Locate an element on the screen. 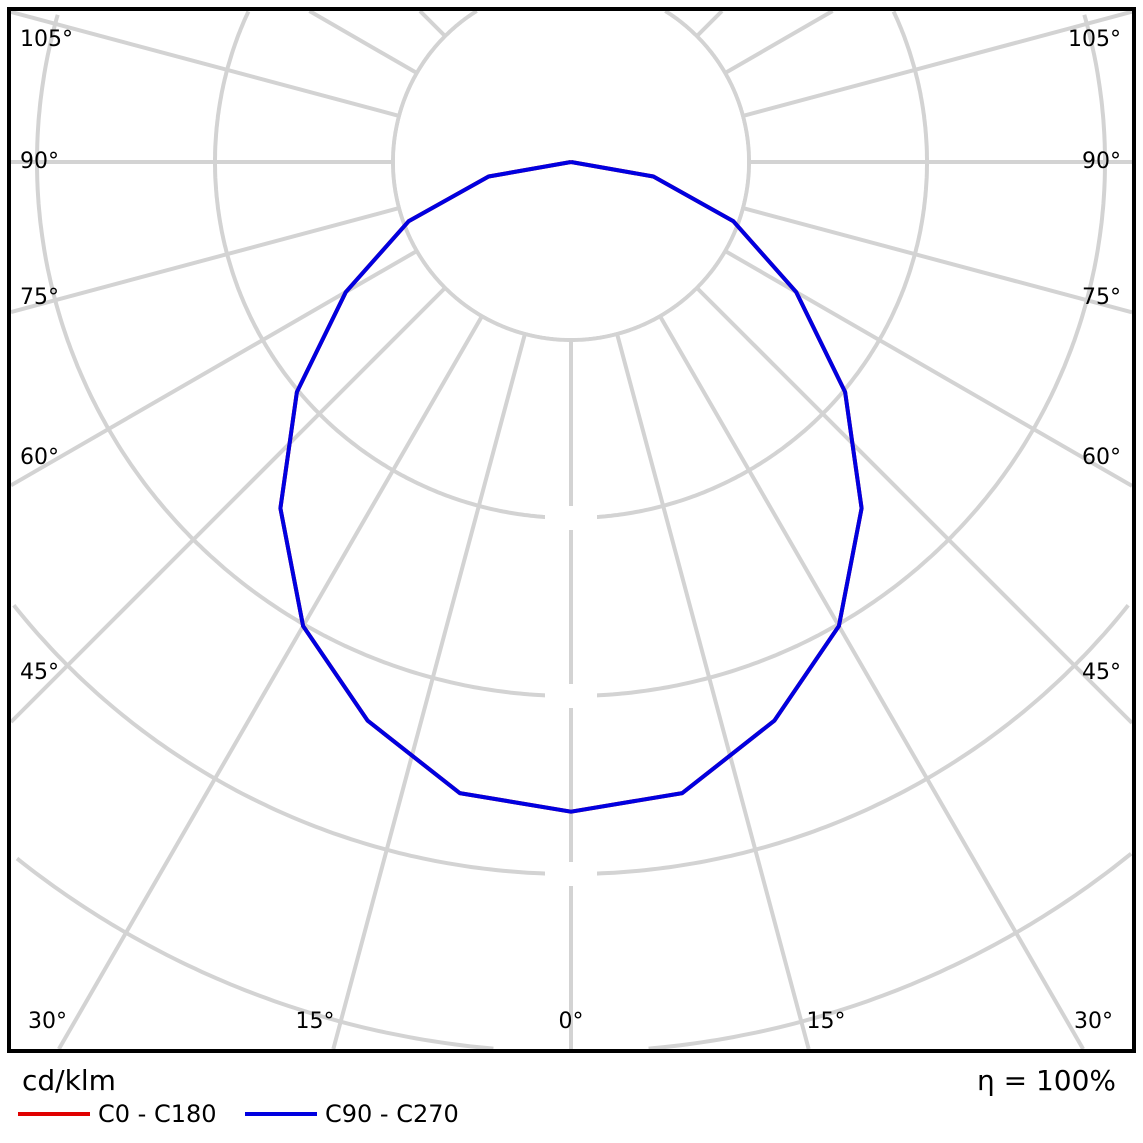  angle-label-left: 105° is located at coordinates (46, 39).